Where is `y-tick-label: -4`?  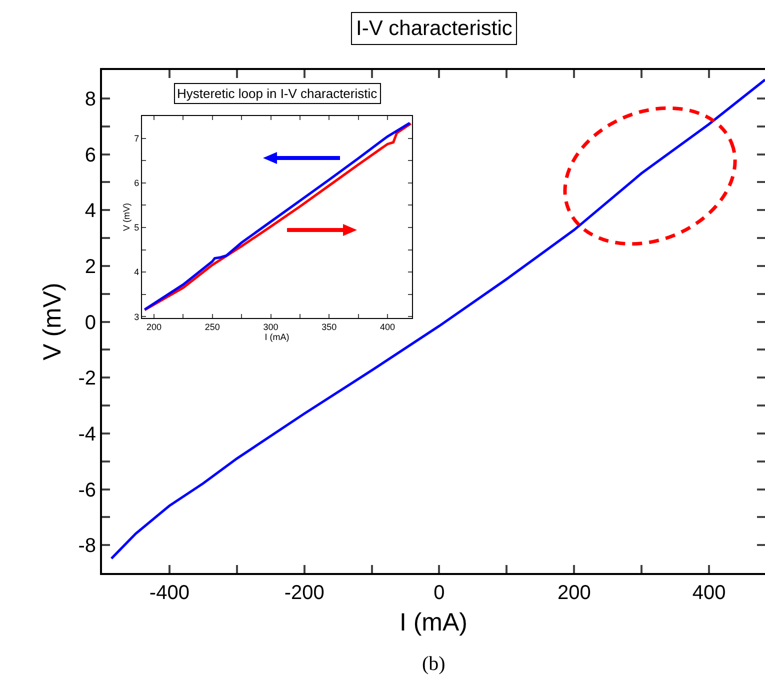
y-tick-label: -4 is located at coordinates (87, 434).